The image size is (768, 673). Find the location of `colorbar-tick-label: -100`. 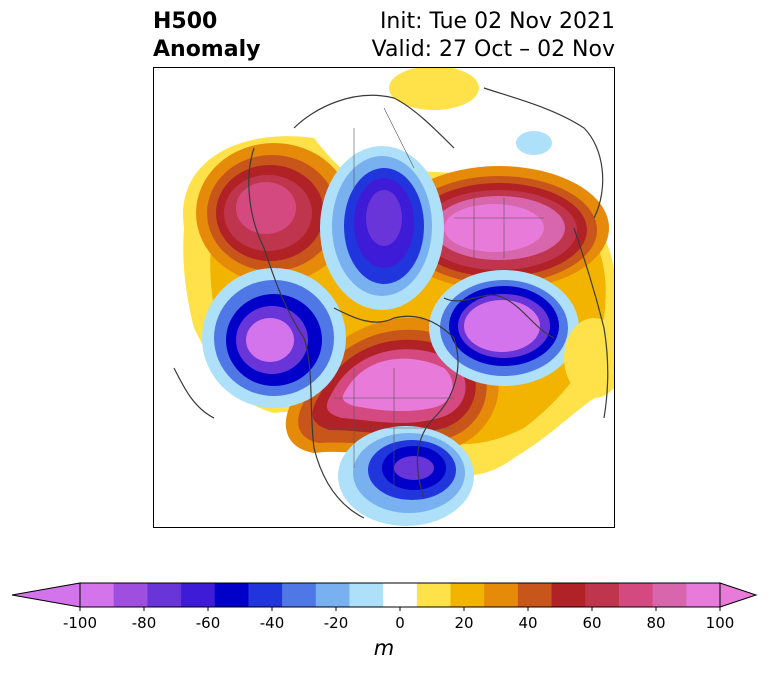

colorbar-tick-label: -100 is located at coordinates (80, 623).